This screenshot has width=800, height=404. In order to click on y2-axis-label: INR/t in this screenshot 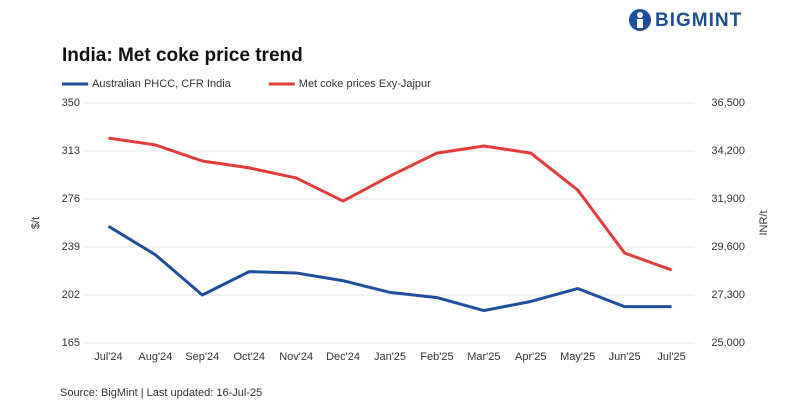, I will do `click(764, 222)`.